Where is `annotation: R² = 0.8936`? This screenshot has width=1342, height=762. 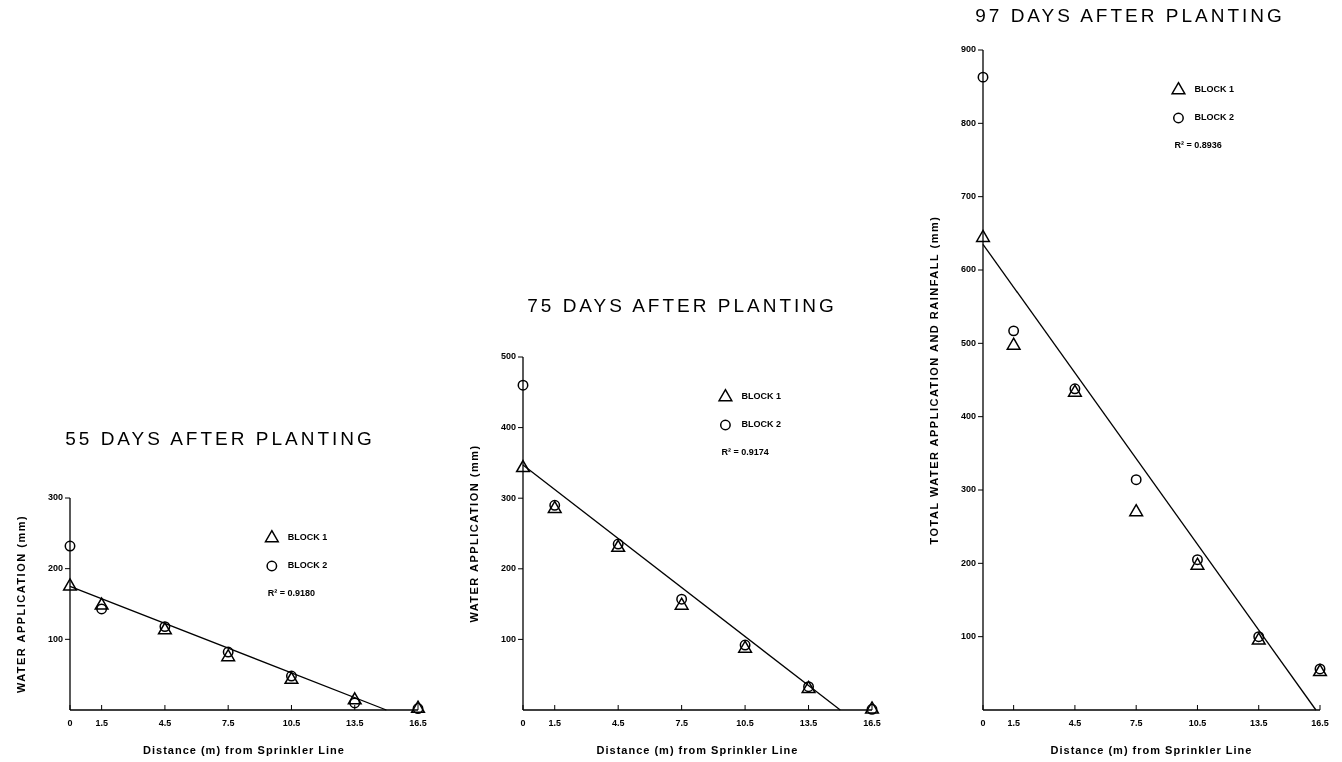
annotation: R² = 0.8936 is located at coordinates (1198, 145).